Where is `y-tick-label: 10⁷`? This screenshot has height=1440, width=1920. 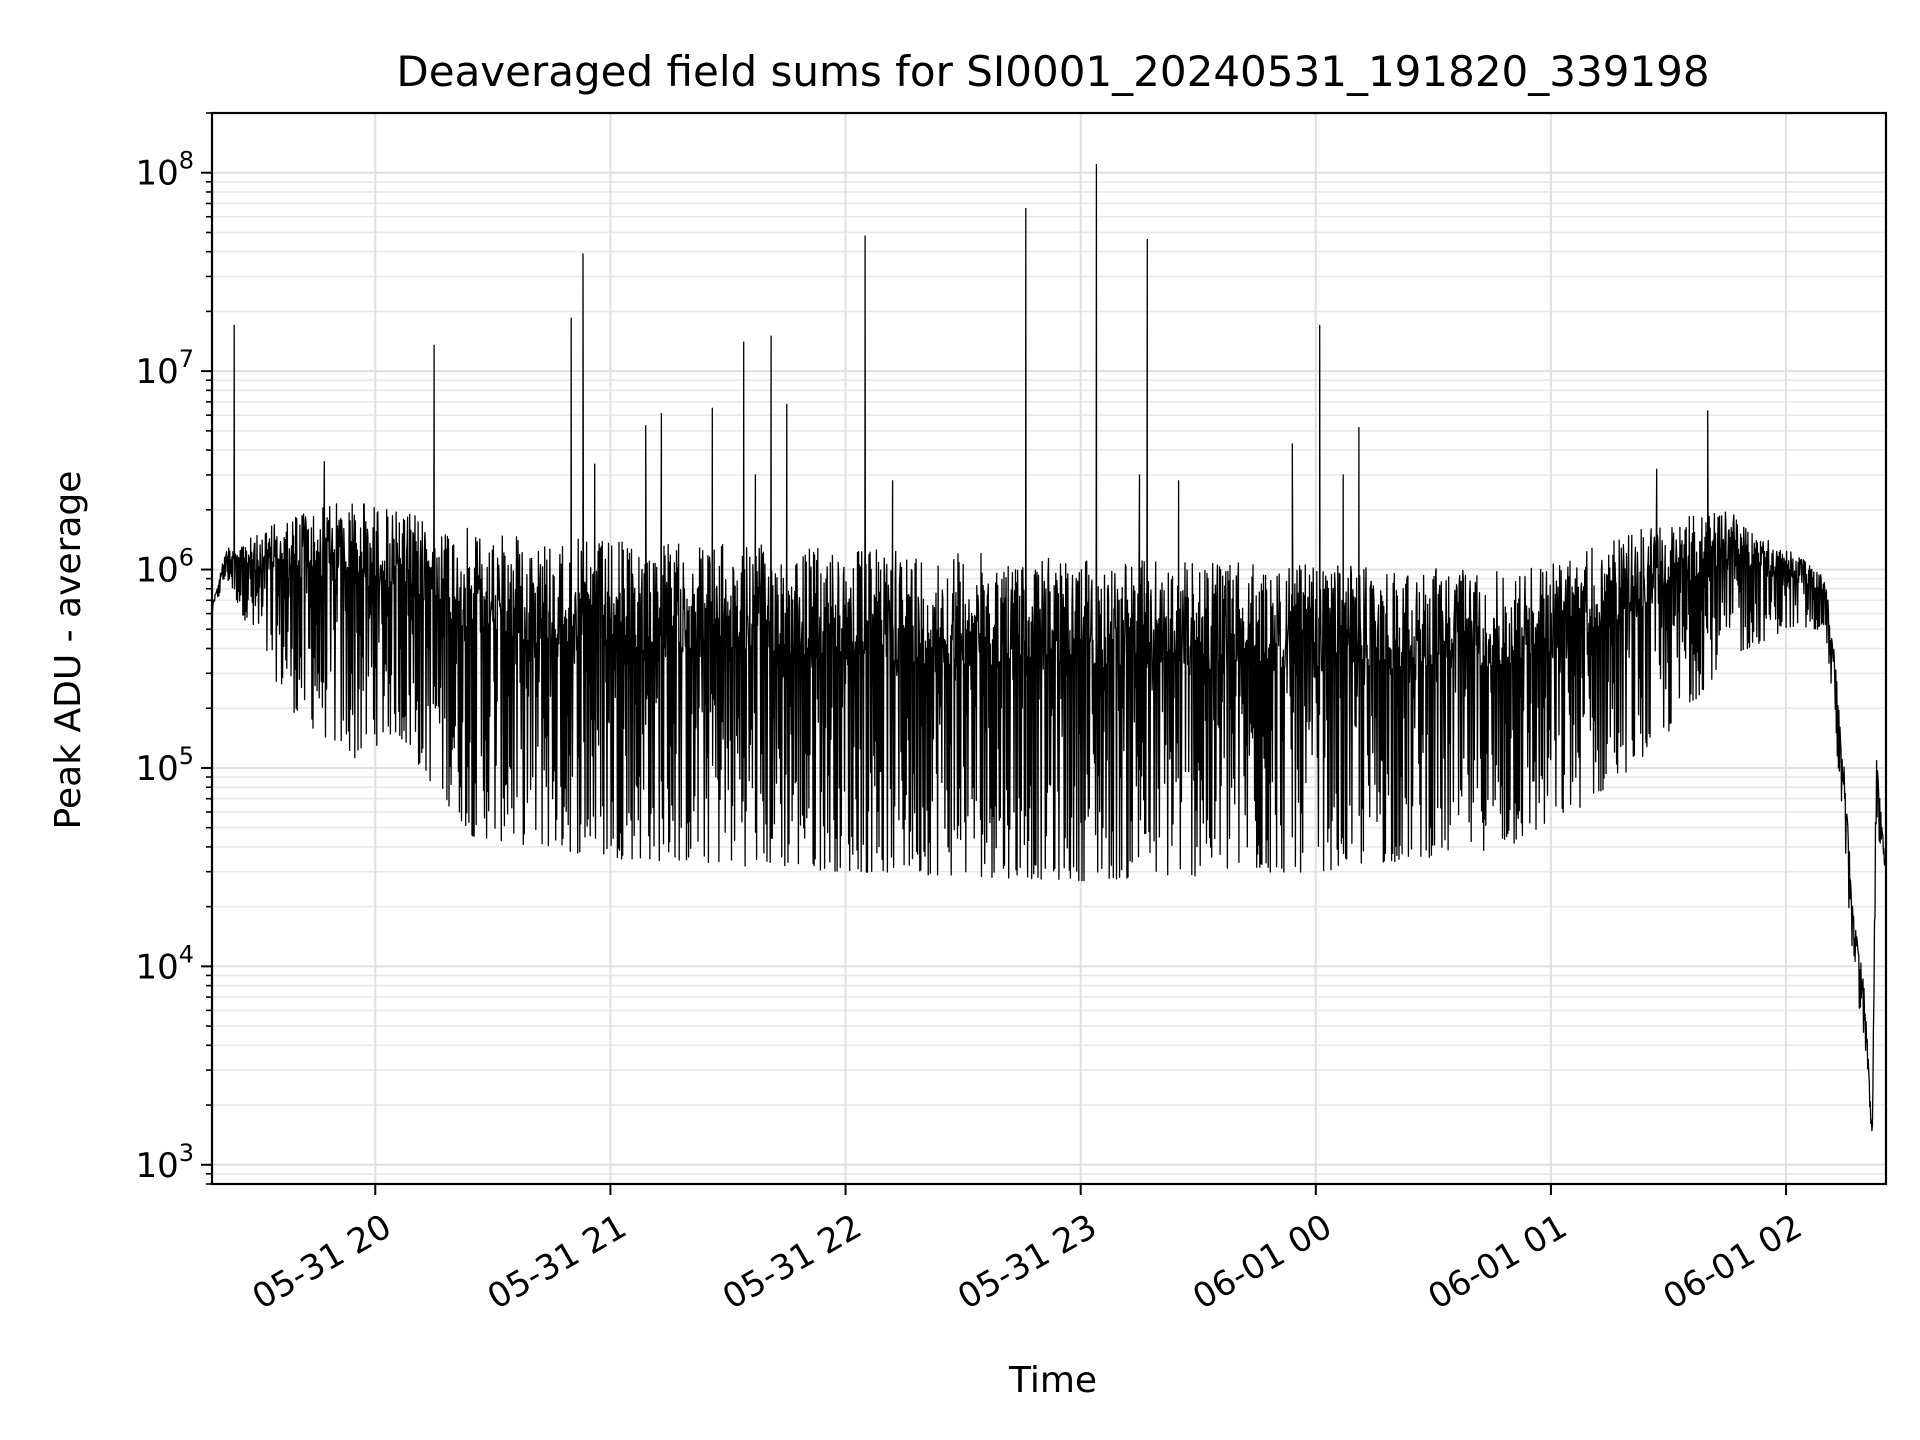 y-tick-label: 10⁷ is located at coordinates (164, 368).